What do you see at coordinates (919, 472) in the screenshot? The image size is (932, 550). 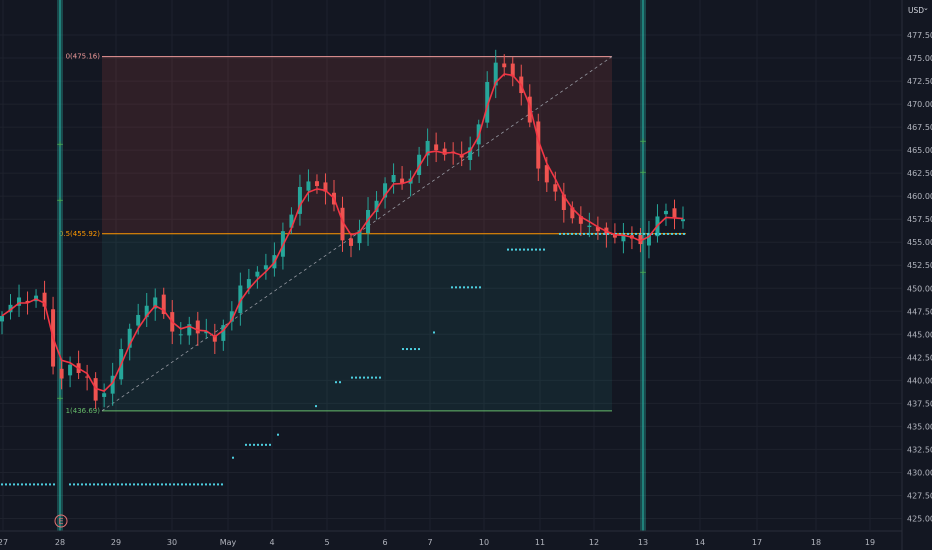 I see `y-tick-label: 430.00` at bounding box center [919, 472].